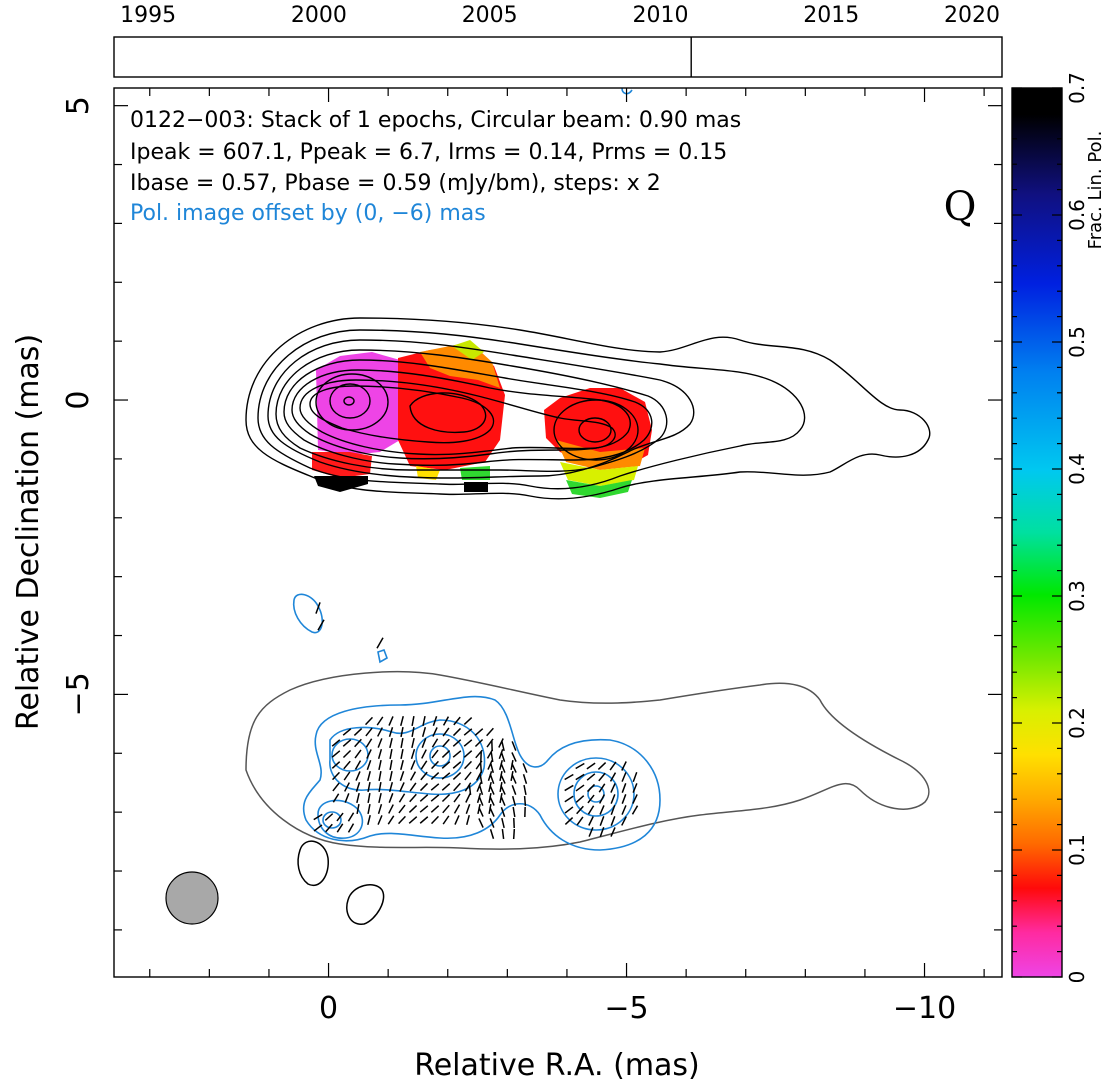 Image resolution: width=1111 pixels, height=1085 pixels. What do you see at coordinates (350, 755) in the screenshot?
I see `pol-contour-mid2` at bounding box center [350, 755].